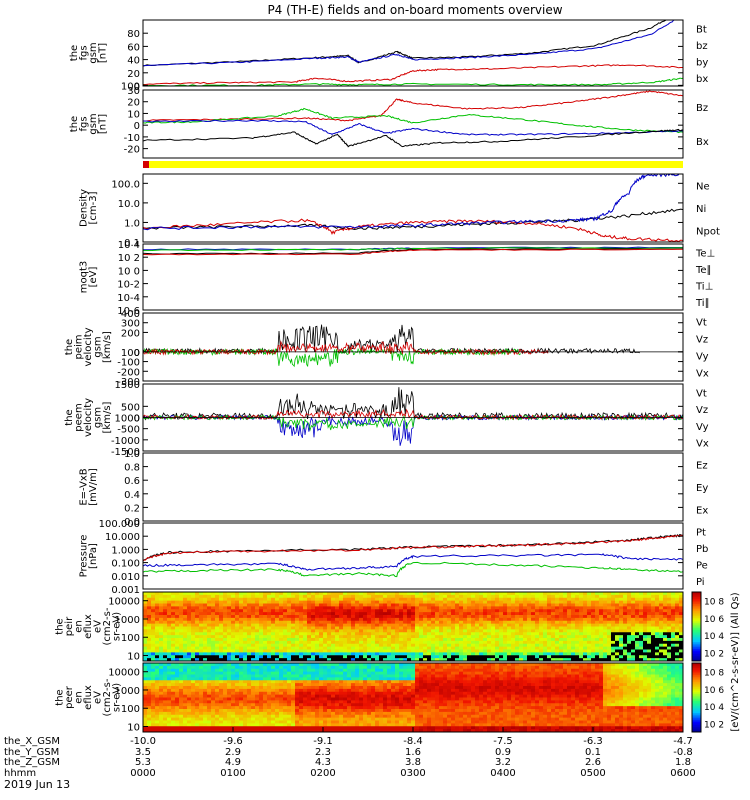 The image size is (750, 800). Describe the element at coordinates (89, 626) in the screenshot. I see `y-axis-label: thepeirenefluxeV(cm2-s-sr-eV)` at that location.